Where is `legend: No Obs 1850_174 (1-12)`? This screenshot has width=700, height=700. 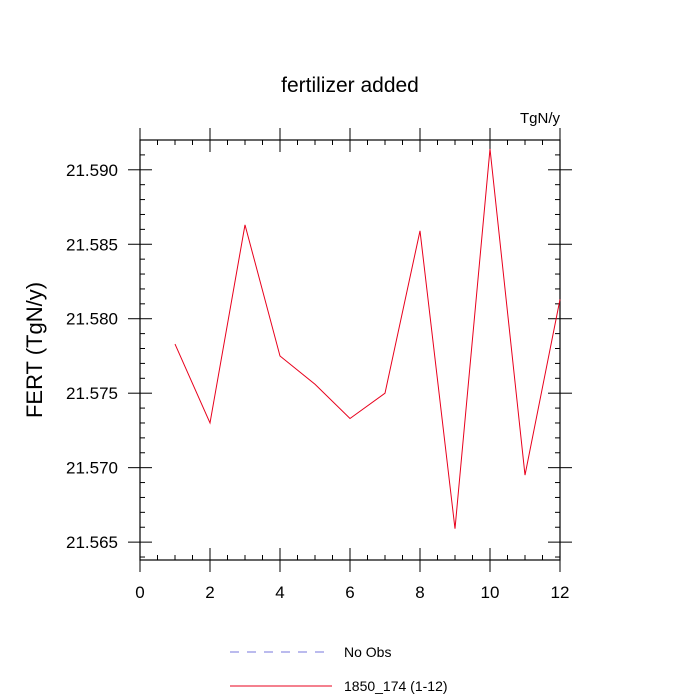
legend: No Obs 1850_174 (1-12) is located at coordinates (339, 669).